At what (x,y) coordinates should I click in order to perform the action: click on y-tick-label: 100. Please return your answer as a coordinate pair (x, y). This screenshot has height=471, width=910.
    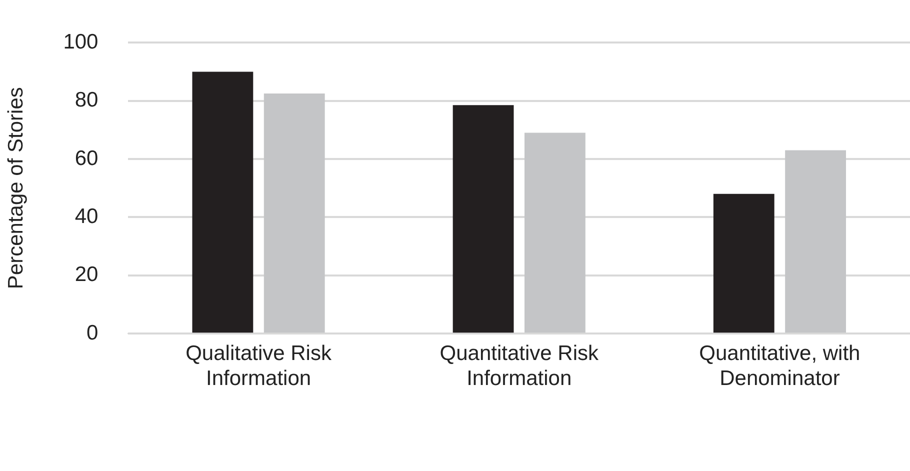
    Looking at the image, I should click on (80, 42).